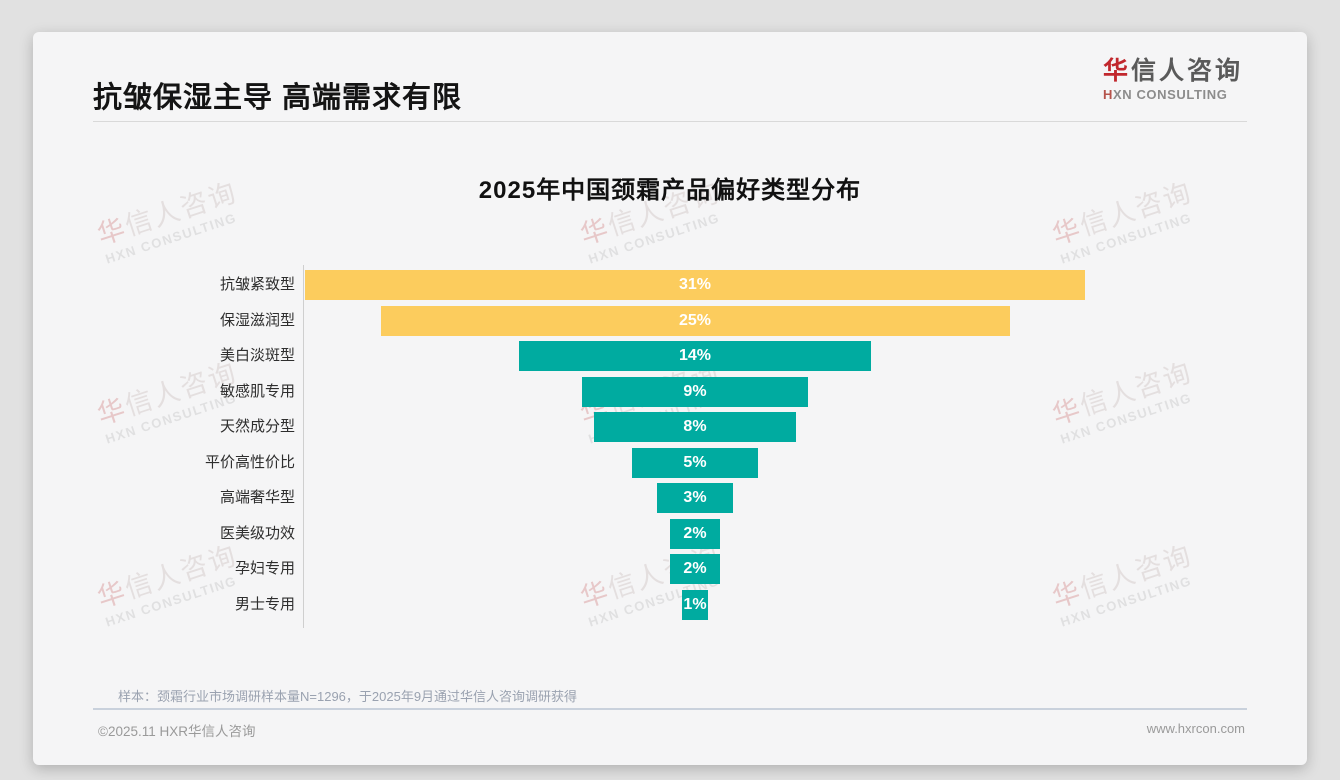 The image size is (1340, 780). What do you see at coordinates (670, 190) in the screenshot?
I see `chart-title: 2025年中国颈霜产品偏好类型分布` at bounding box center [670, 190].